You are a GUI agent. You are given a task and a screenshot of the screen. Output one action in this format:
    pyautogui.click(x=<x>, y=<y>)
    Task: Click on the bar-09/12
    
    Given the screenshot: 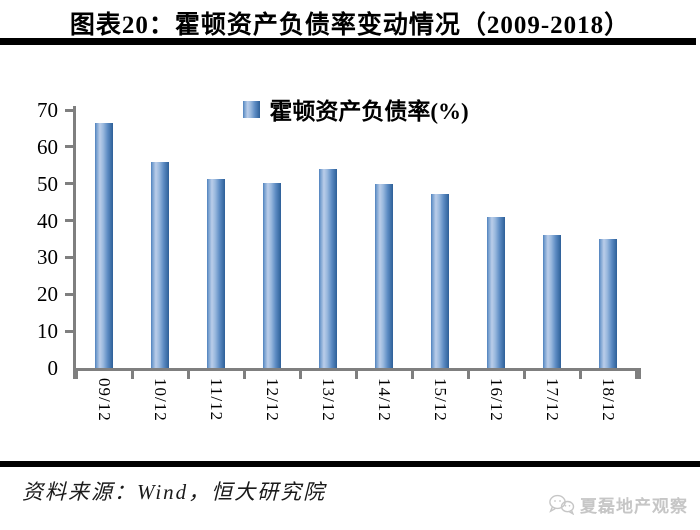 What is the action you would take?
    pyautogui.click(x=104, y=245)
    